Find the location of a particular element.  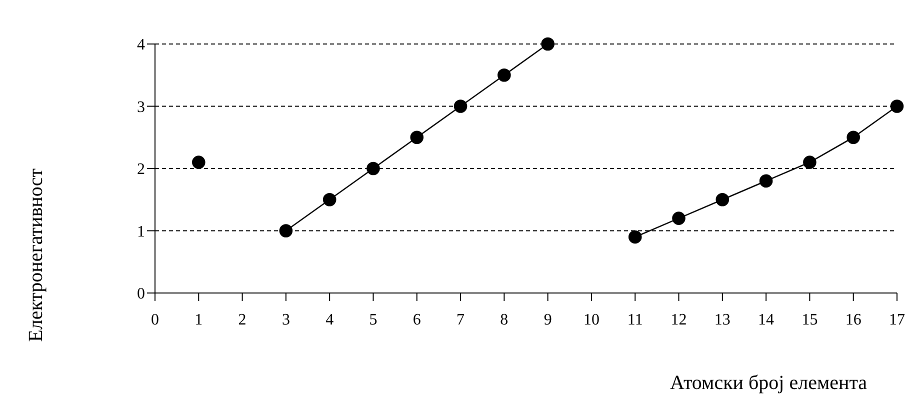

y-tick-label: 1 is located at coordinates (141, 231).